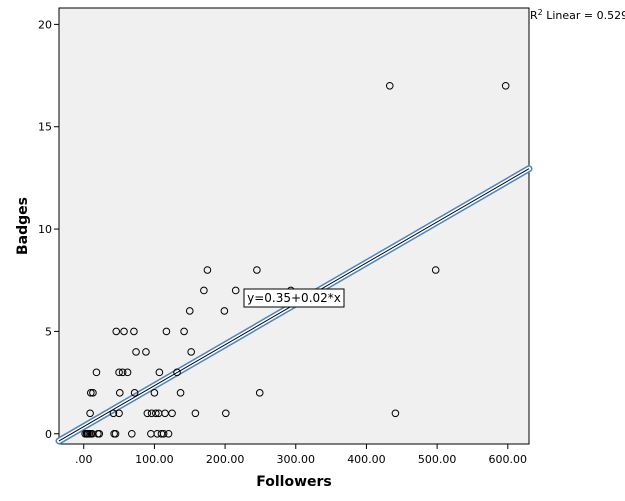 The width and height of the screenshot is (625, 501). What do you see at coordinates (584, 15) in the screenshot?
I see `r2-label-text: Linear = 0.529` at bounding box center [584, 15].